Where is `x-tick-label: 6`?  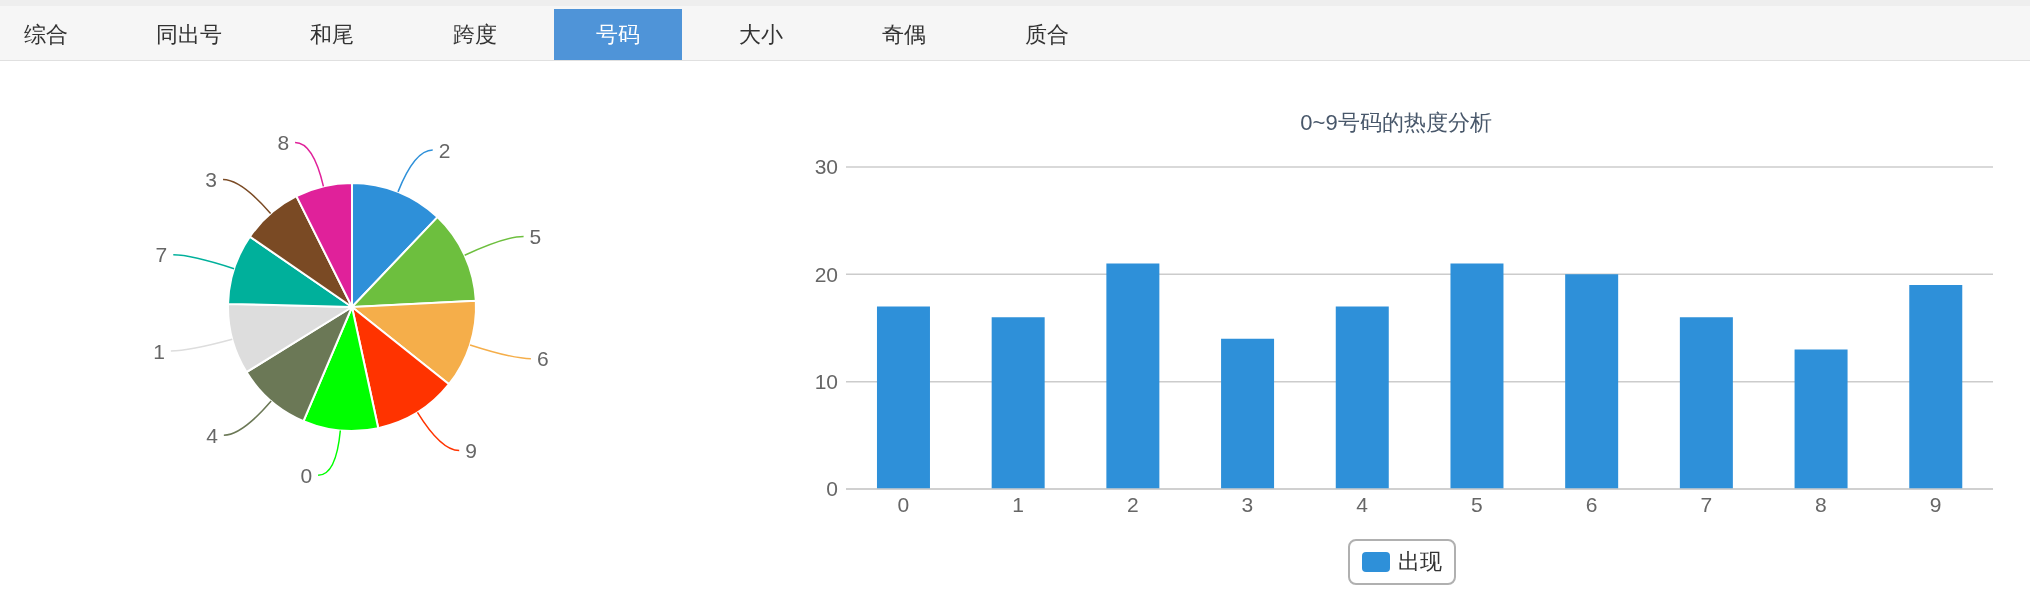
x-tick-label: 6 is located at coordinates (1591, 504).